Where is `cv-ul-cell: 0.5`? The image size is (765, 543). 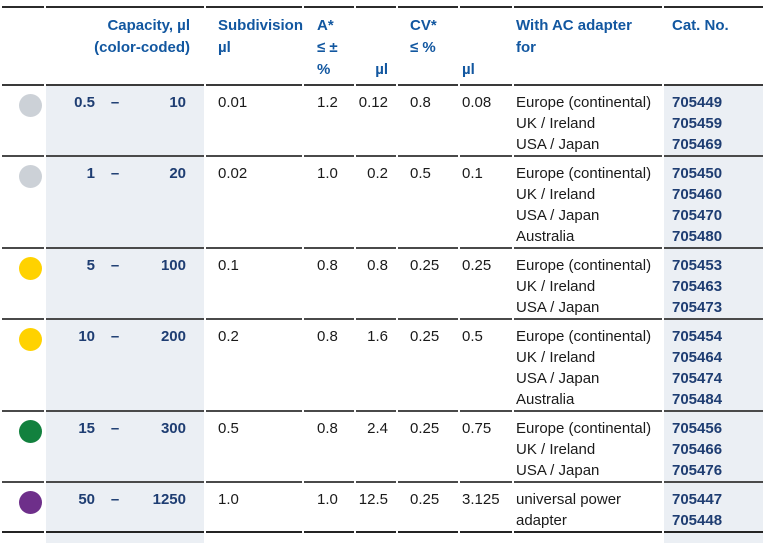 cv-ul-cell: 0.5 is located at coordinates (486, 366).